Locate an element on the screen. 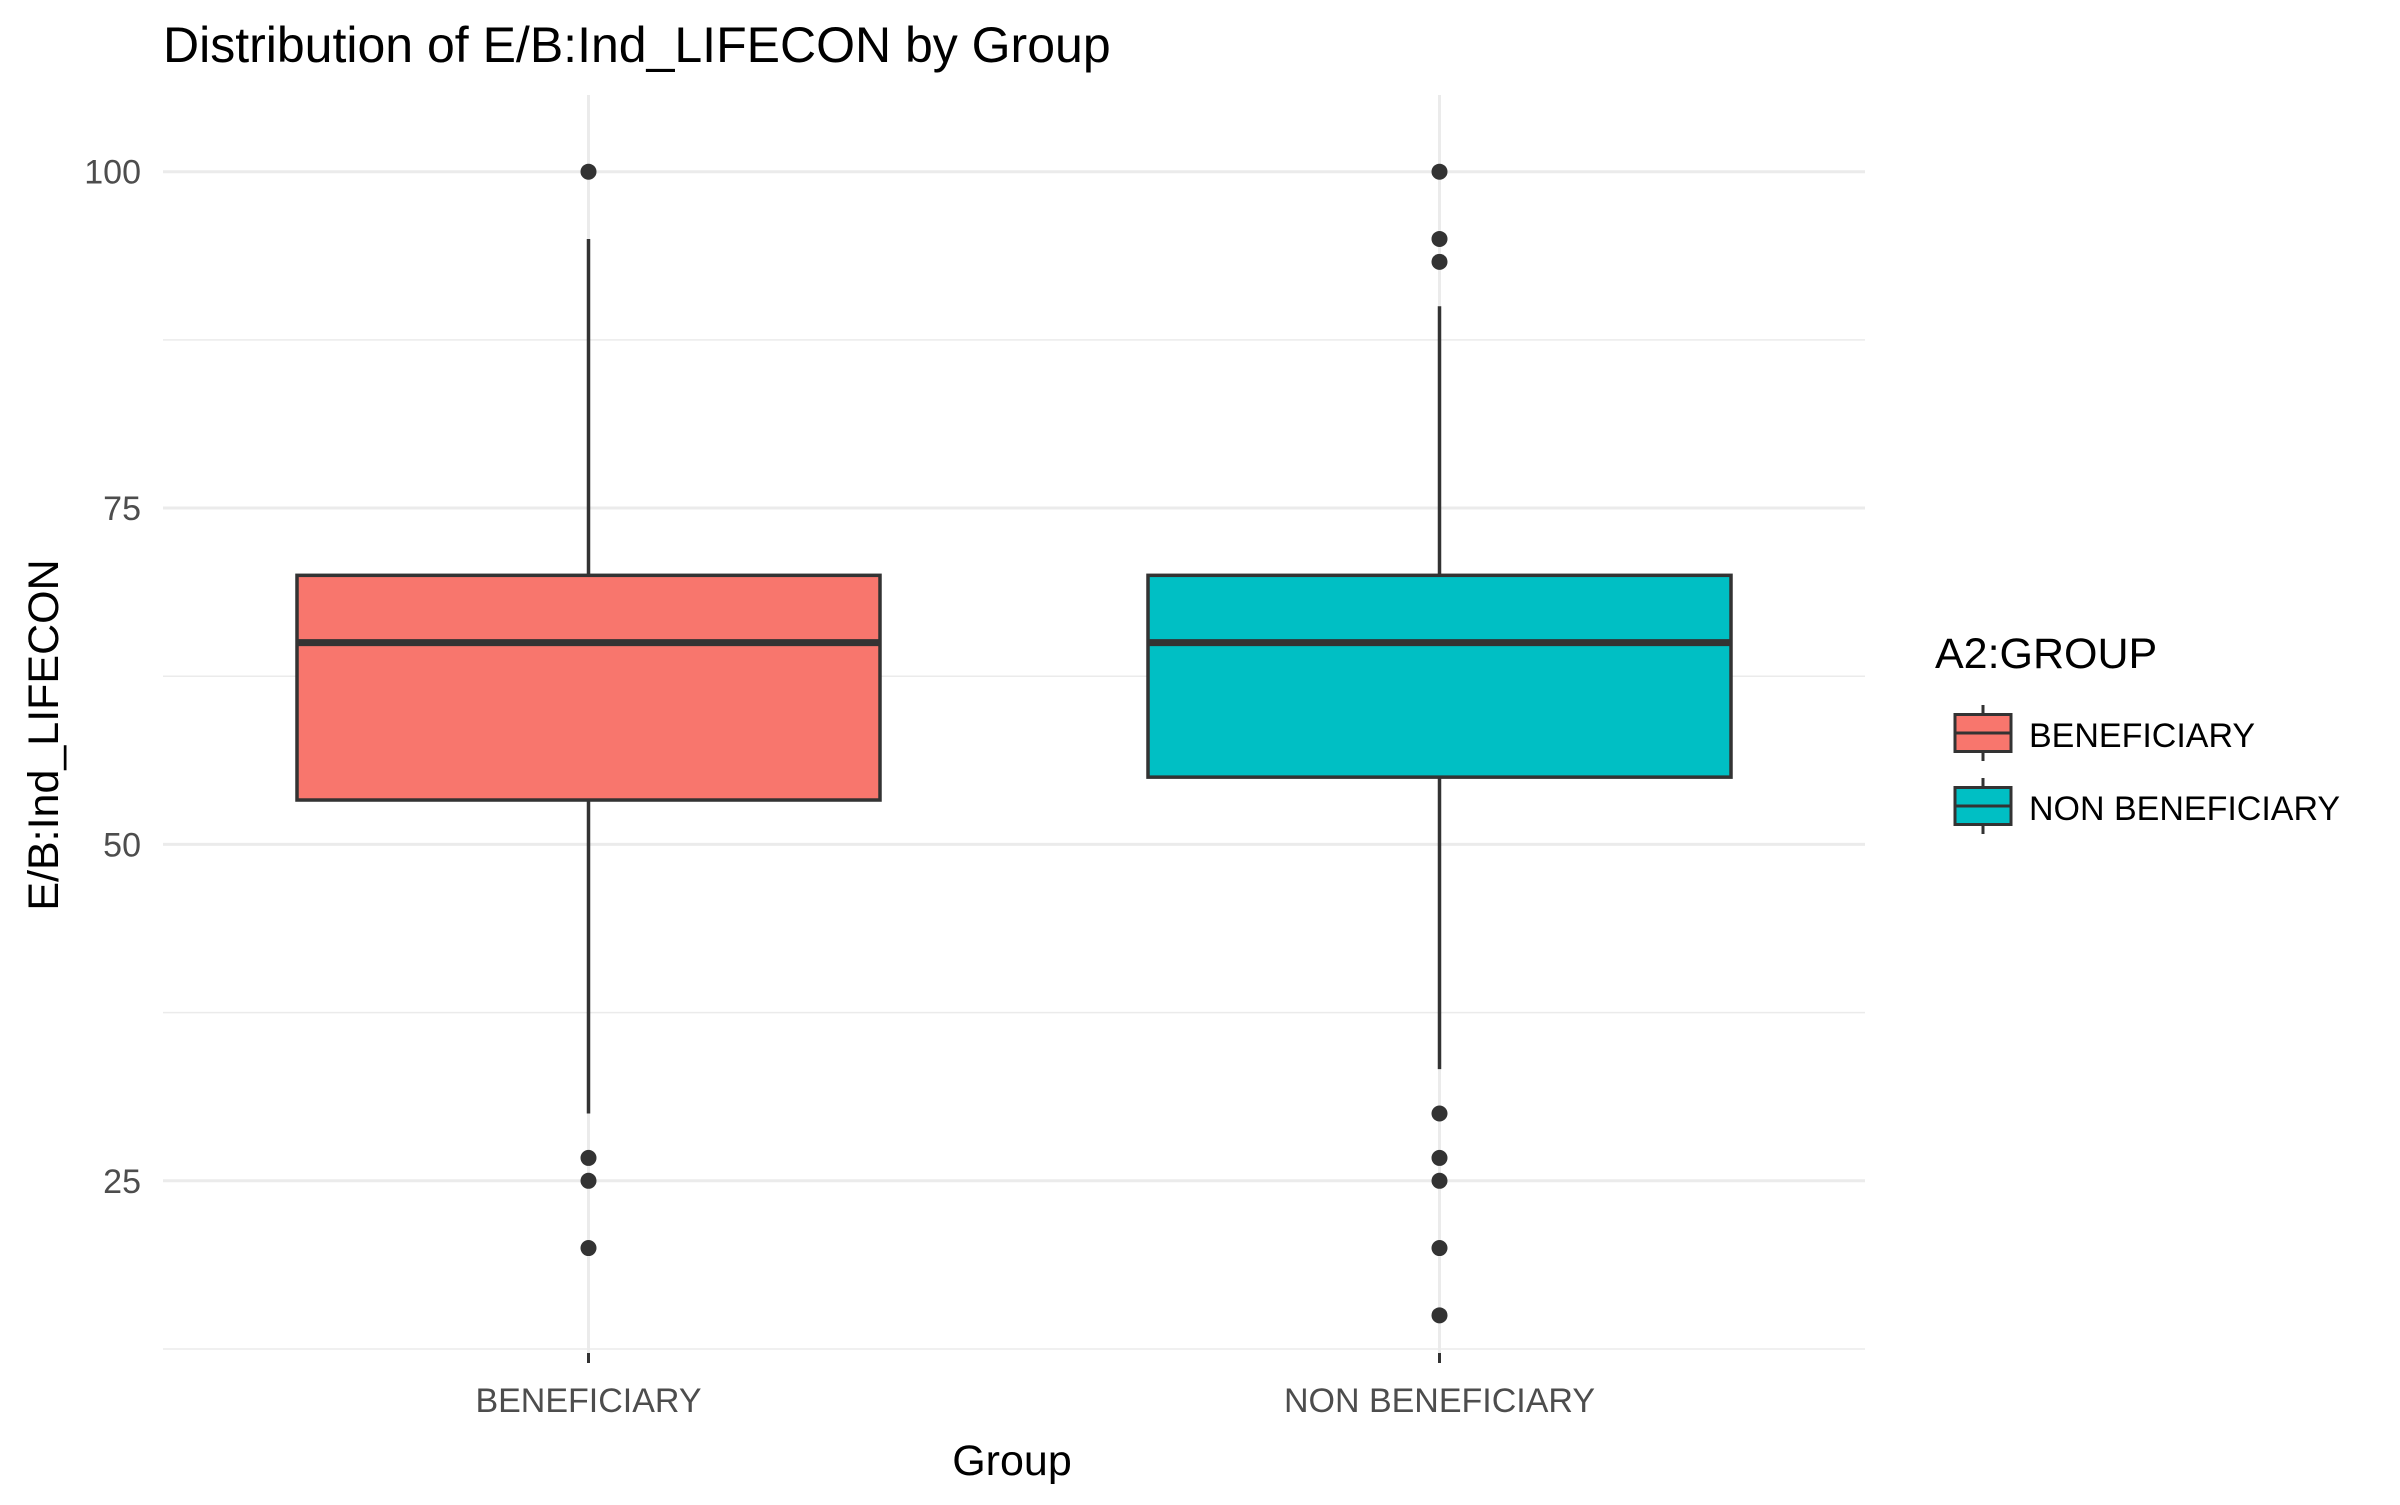 The height and width of the screenshot is (1505, 2400). x-axis-title: Group is located at coordinates (1012, 1461).